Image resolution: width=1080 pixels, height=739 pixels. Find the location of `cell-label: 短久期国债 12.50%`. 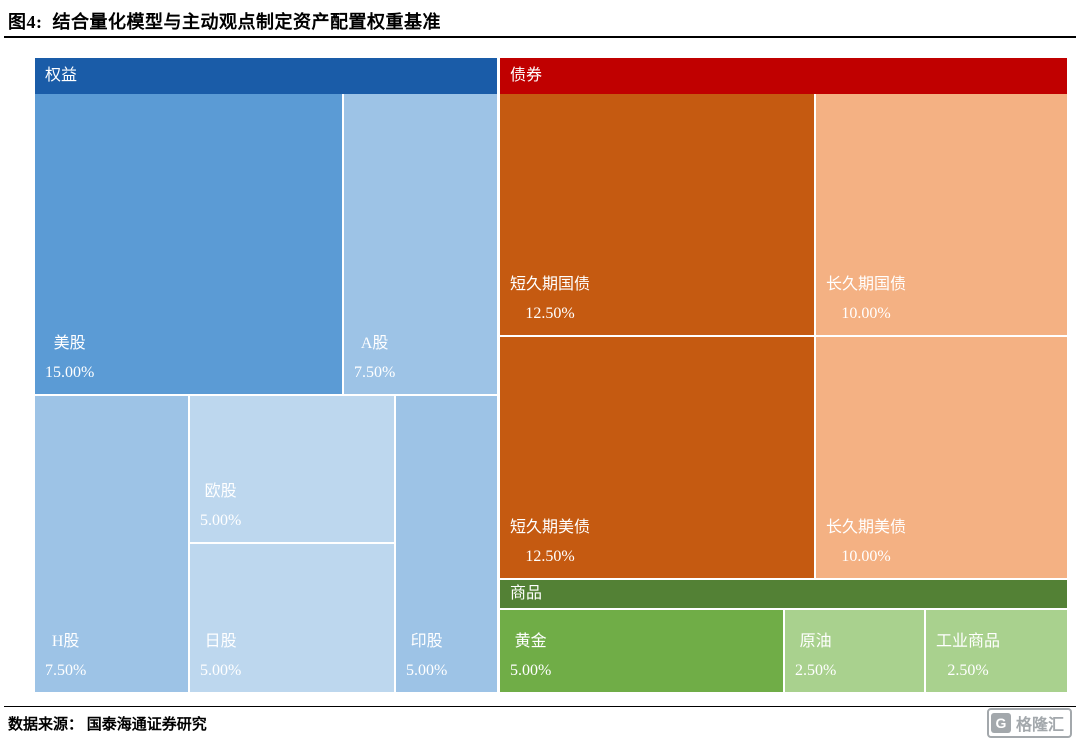

cell-label: 短久期国债 12.50% is located at coordinates (550, 300).